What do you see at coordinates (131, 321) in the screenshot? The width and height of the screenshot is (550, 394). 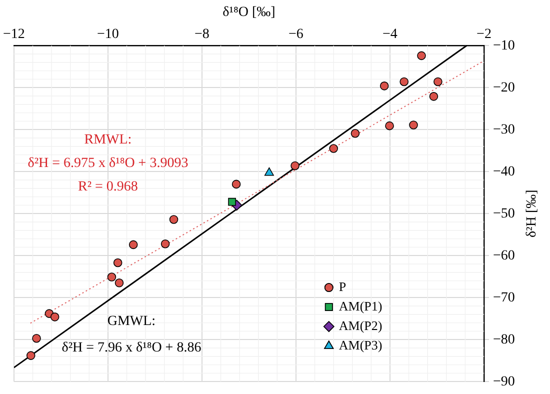 I see `annotation: GMWL:` at bounding box center [131, 321].